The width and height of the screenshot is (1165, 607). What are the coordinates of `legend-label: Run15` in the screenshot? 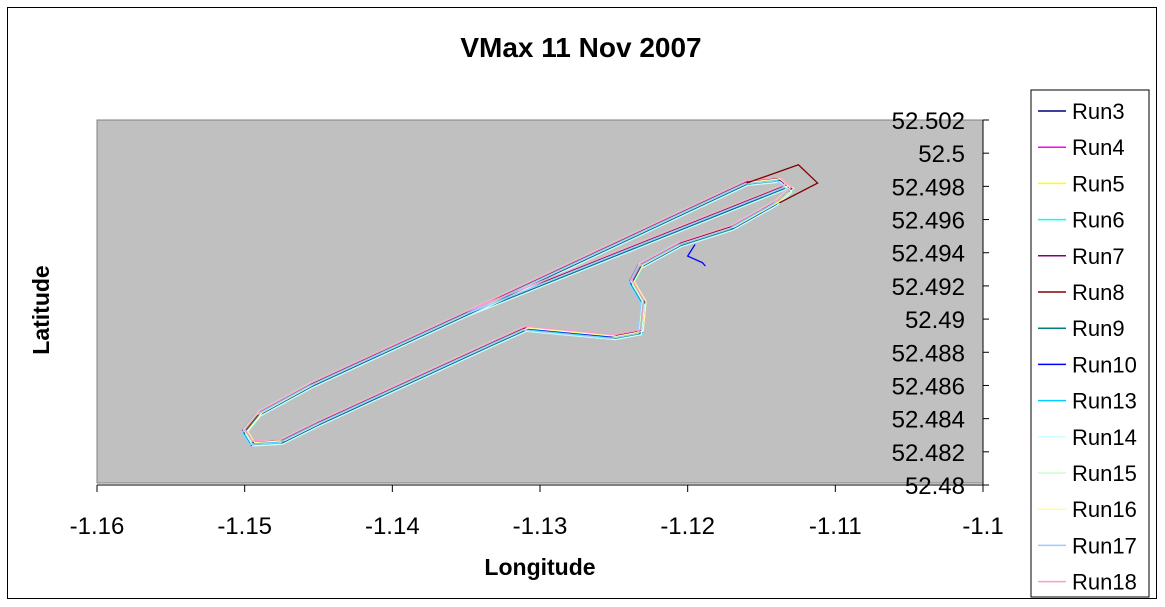 It's located at (1104, 473).